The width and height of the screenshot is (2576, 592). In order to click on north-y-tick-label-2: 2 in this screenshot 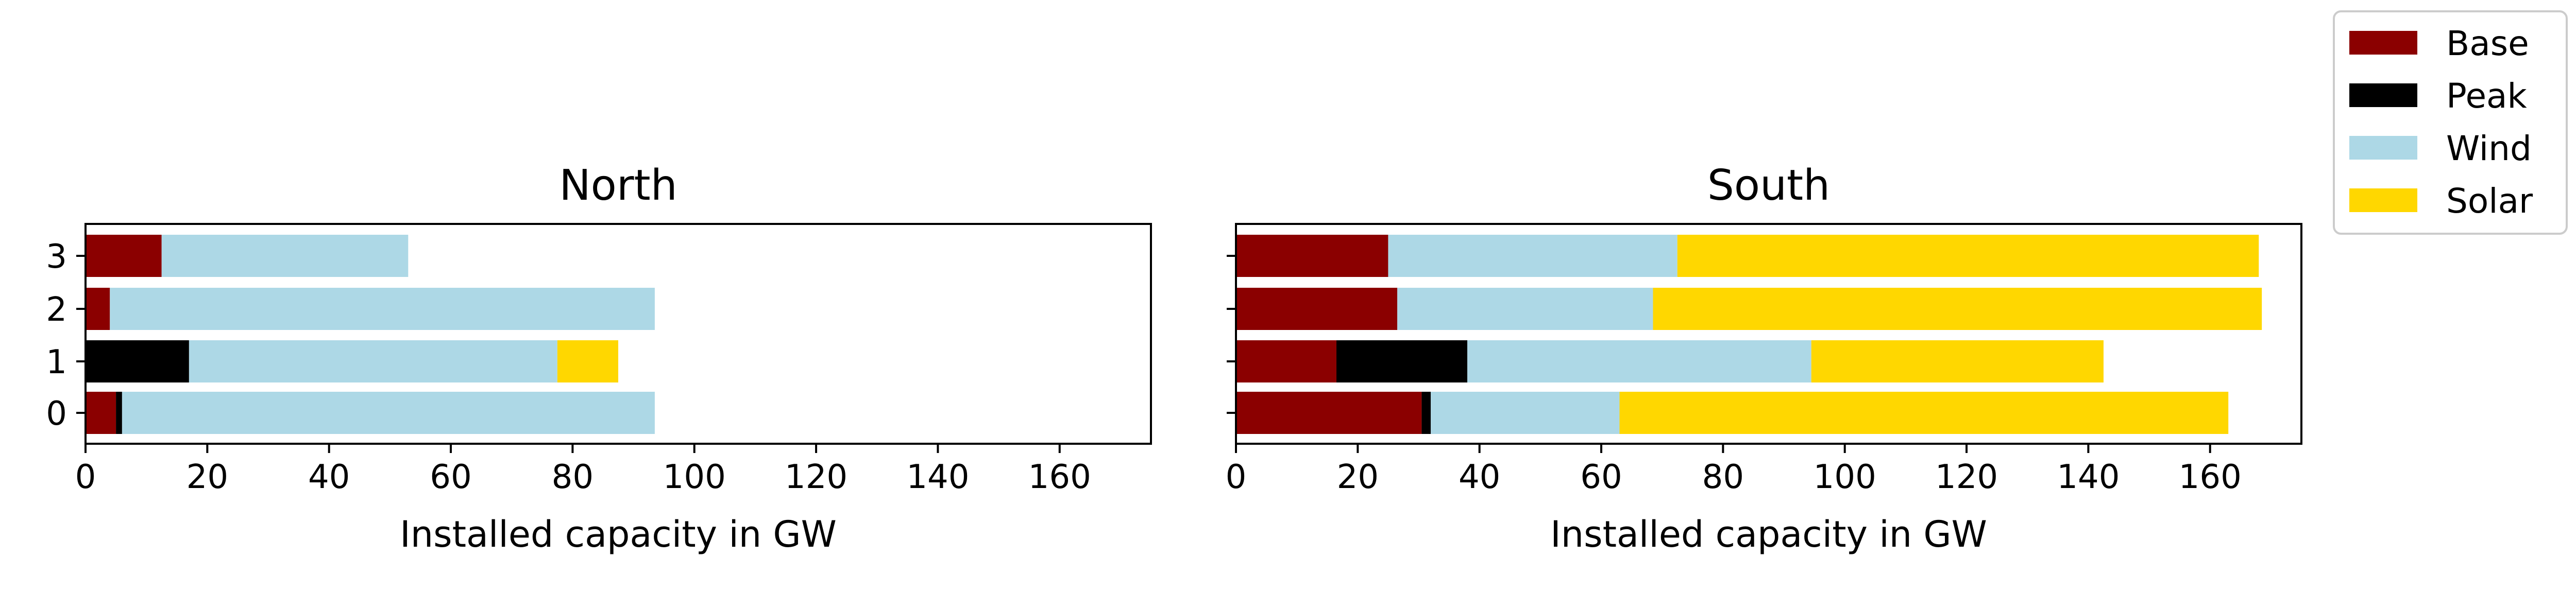, I will do `click(56, 310)`.